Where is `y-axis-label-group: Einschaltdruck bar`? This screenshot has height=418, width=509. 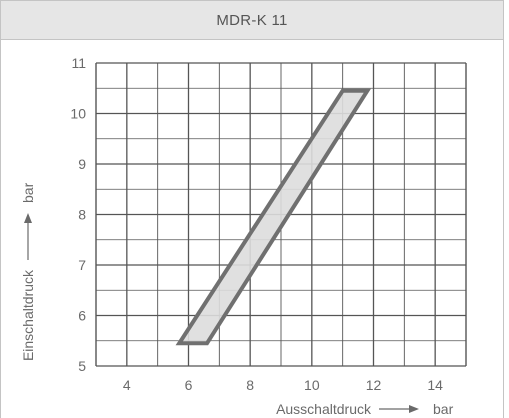 y-axis-label-group: Einschaltdruck bar is located at coordinates (28, 271).